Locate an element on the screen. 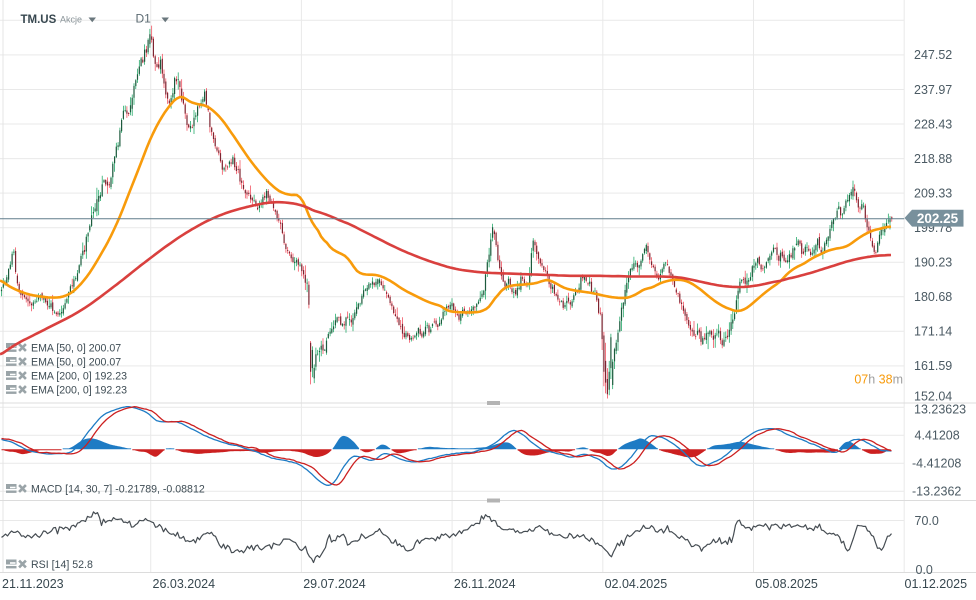  svg-text: 01.12.2025 is located at coordinates (936, 584).